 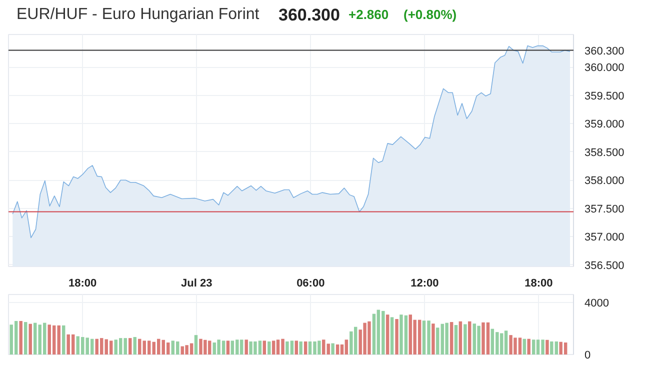 What do you see at coordinates (430, 14) in the screenshot?
I see `text: (+0.80%)` at bounding box center [430, 14].